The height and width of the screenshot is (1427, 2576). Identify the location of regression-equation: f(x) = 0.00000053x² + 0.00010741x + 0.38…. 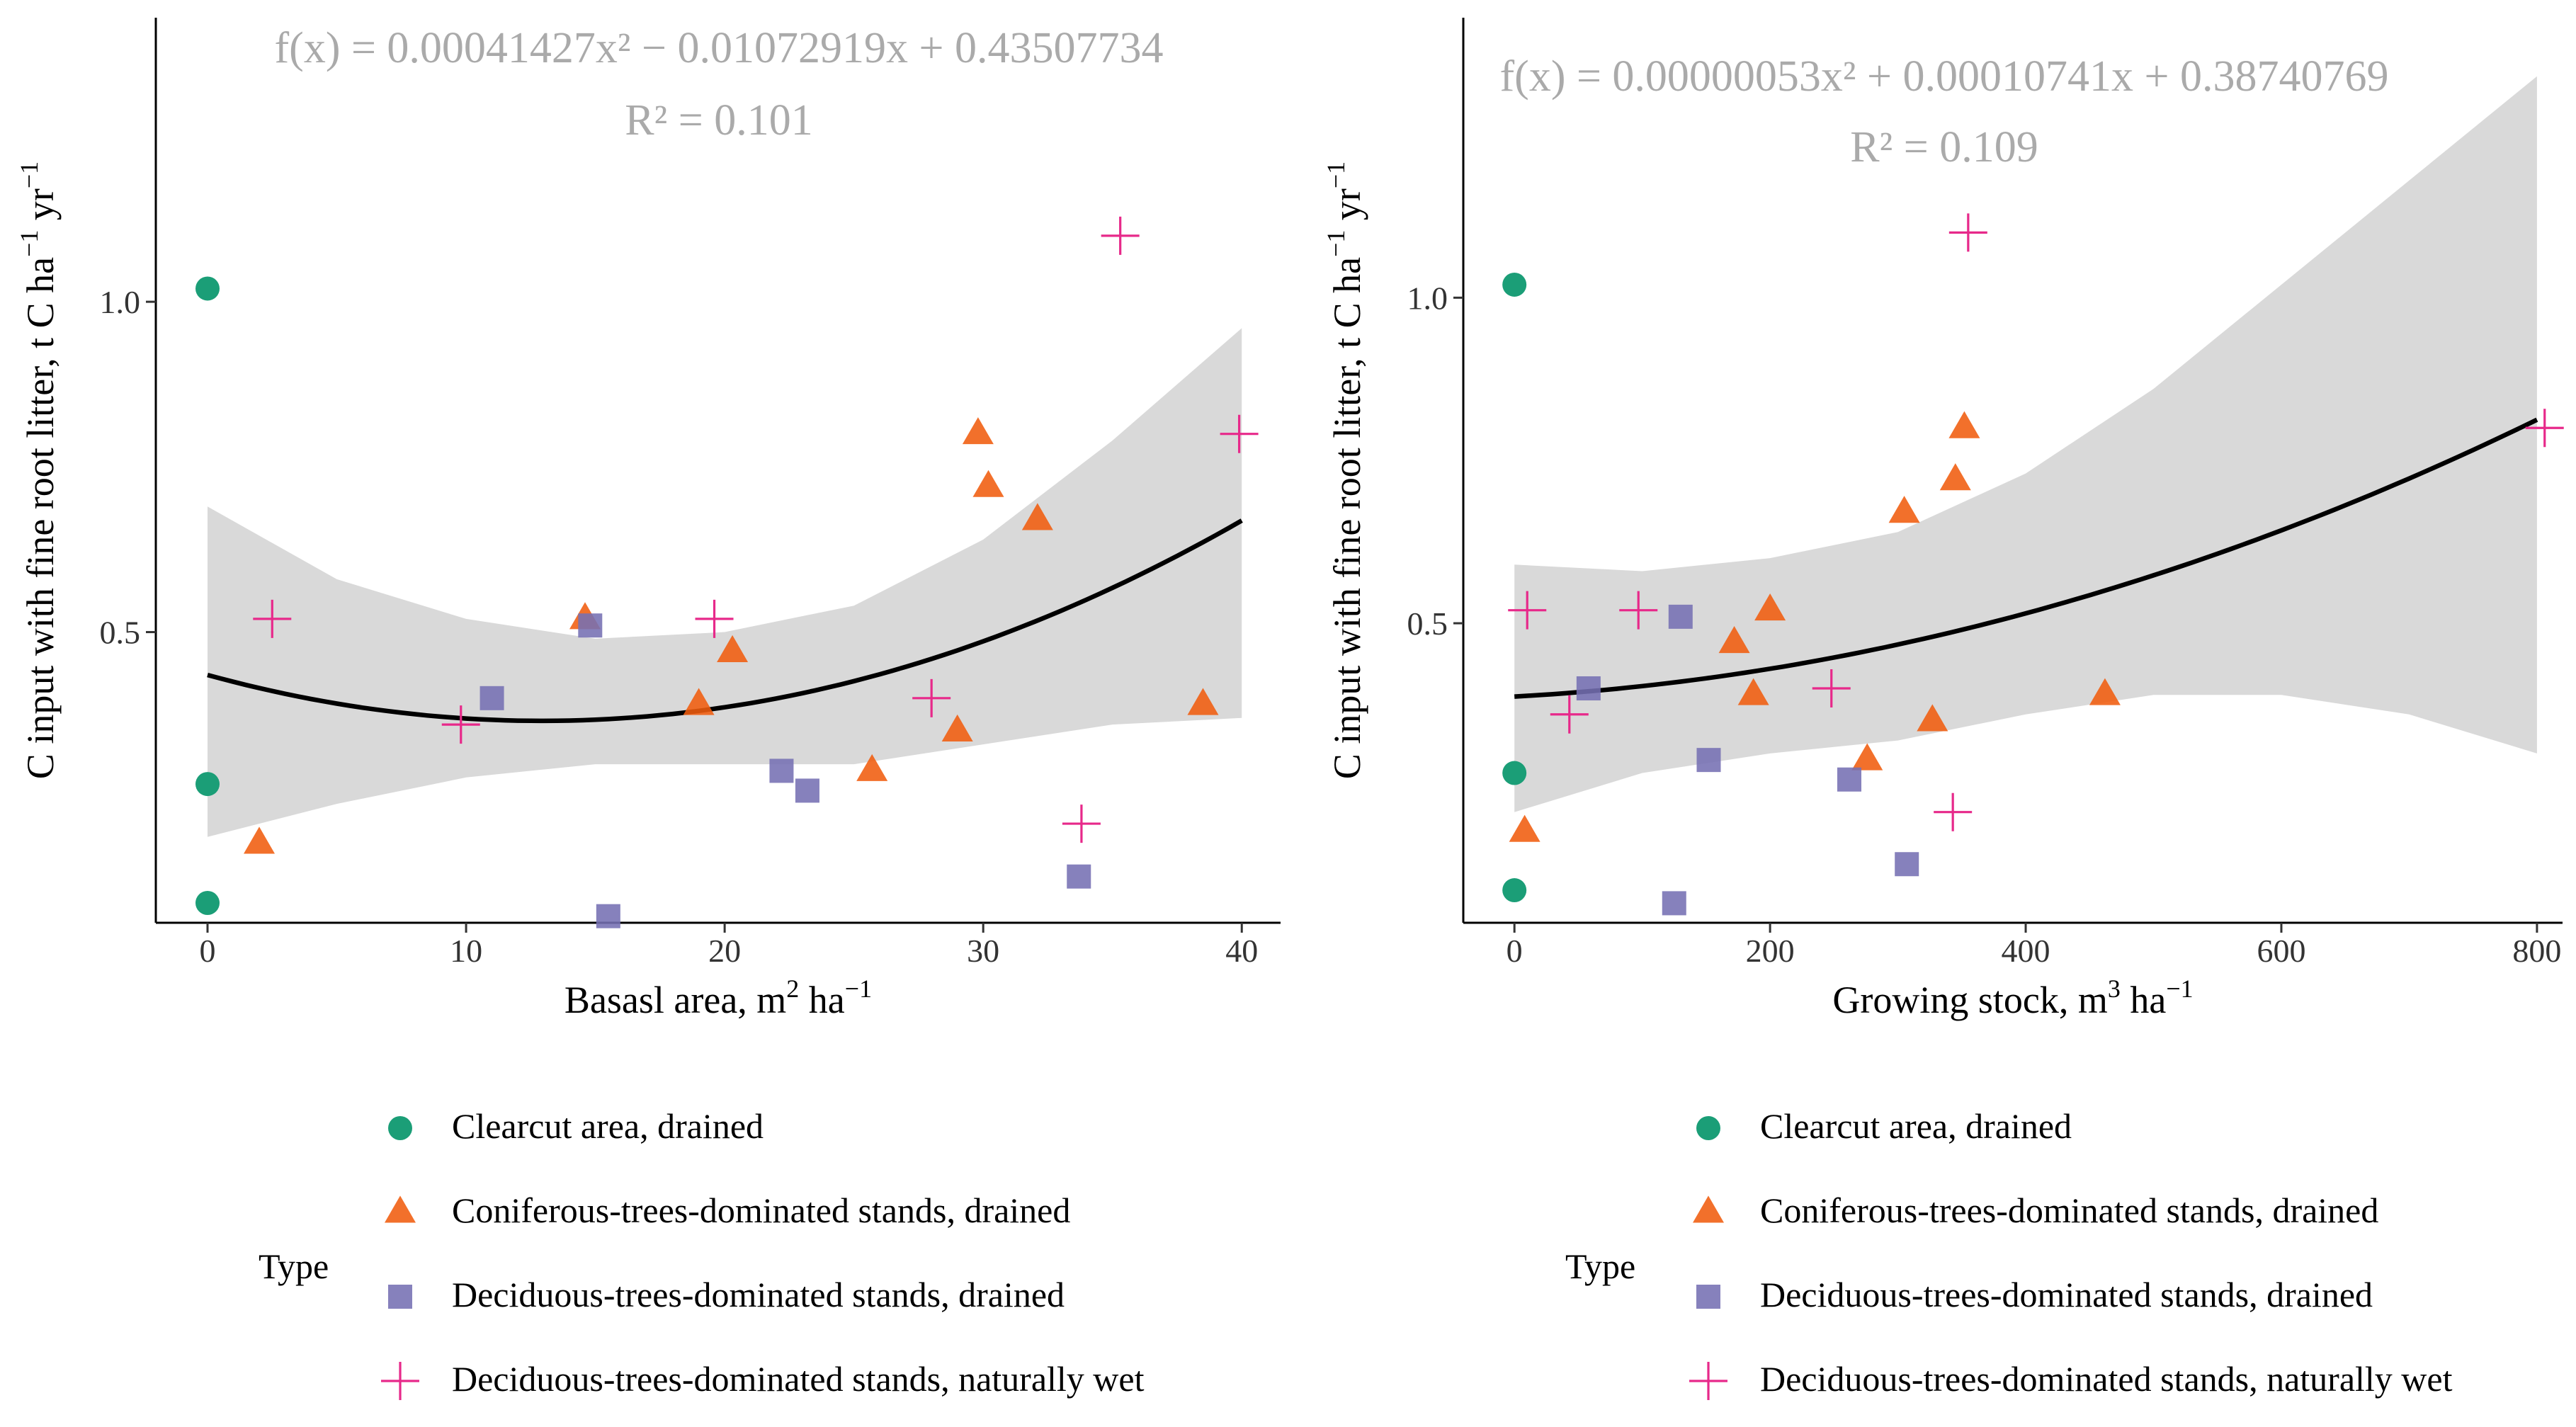
(1944, 76).